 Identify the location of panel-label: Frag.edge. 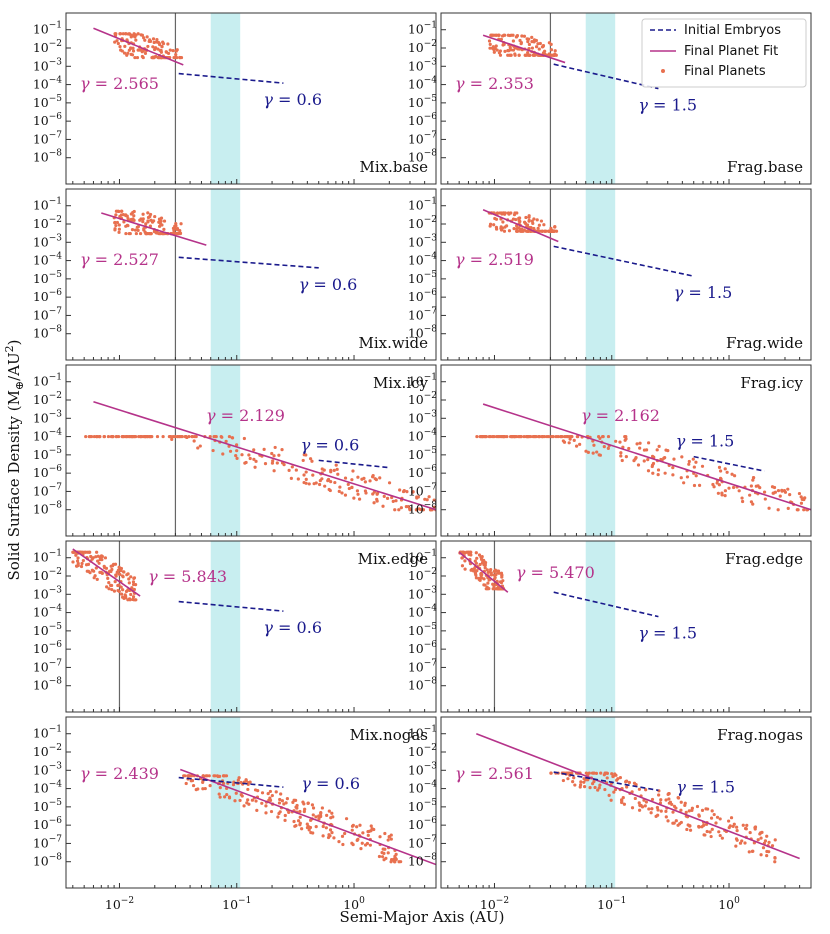
(764, 559).